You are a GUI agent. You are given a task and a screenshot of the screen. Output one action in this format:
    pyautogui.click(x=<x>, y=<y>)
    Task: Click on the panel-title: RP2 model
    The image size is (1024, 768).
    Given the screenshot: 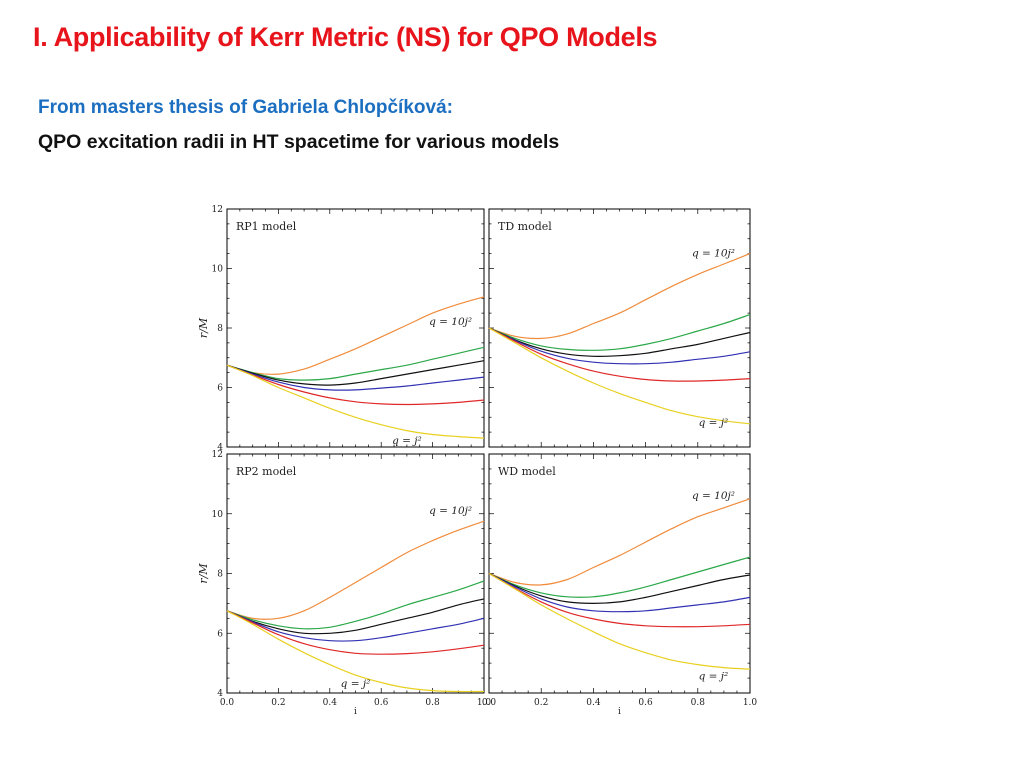 What is the action you would take?
    pyautogui.click(x=266, y=471)
    